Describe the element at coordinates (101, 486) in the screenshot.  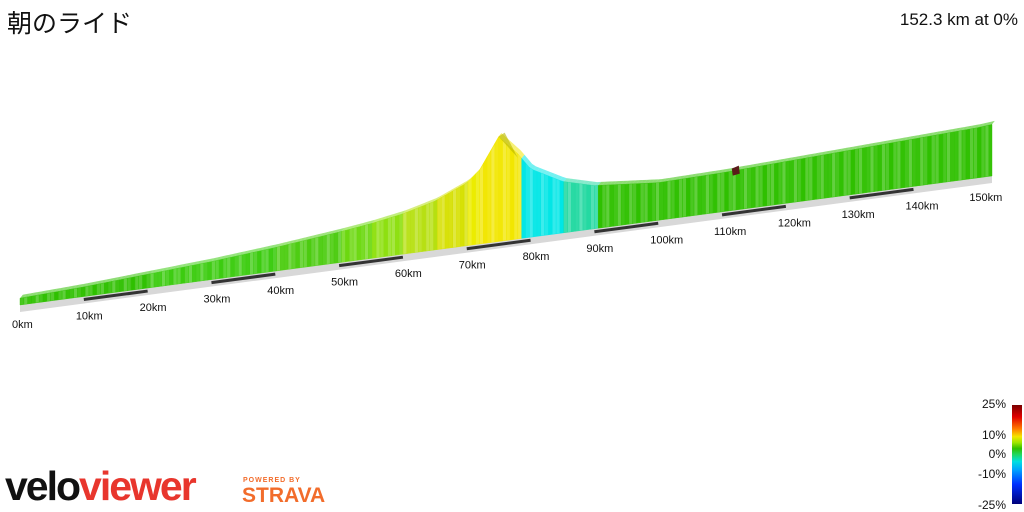
I see `veloviewer-logo: veloviewer` at that location.